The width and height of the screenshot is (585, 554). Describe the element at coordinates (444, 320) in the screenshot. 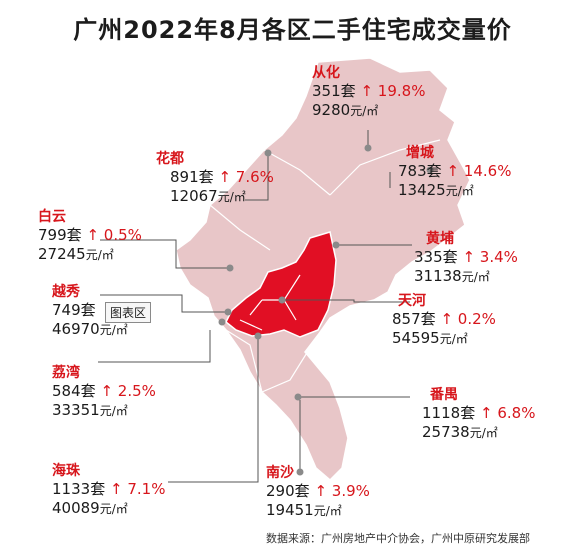

I see `district-label-tianhe: 天河 857套 ↑ 0.2% 54595元/㎡` at that location.